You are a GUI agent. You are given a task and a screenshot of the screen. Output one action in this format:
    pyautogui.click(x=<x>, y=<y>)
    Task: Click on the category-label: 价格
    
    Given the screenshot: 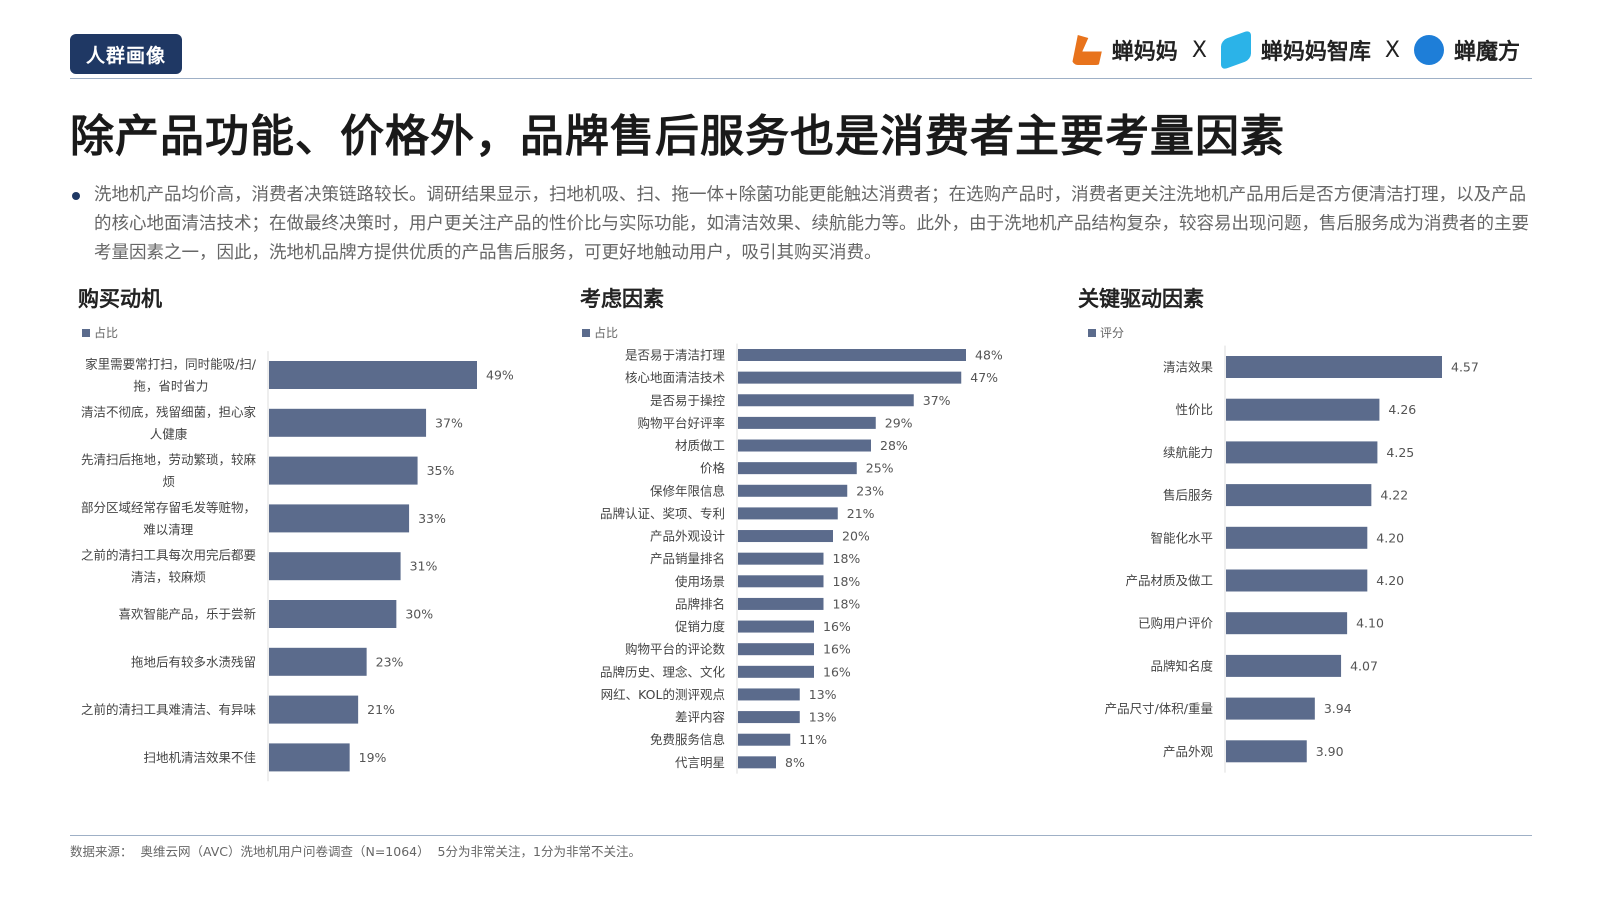 What is the action you would take?
    pyautogui.click(x=713, y=468)
    